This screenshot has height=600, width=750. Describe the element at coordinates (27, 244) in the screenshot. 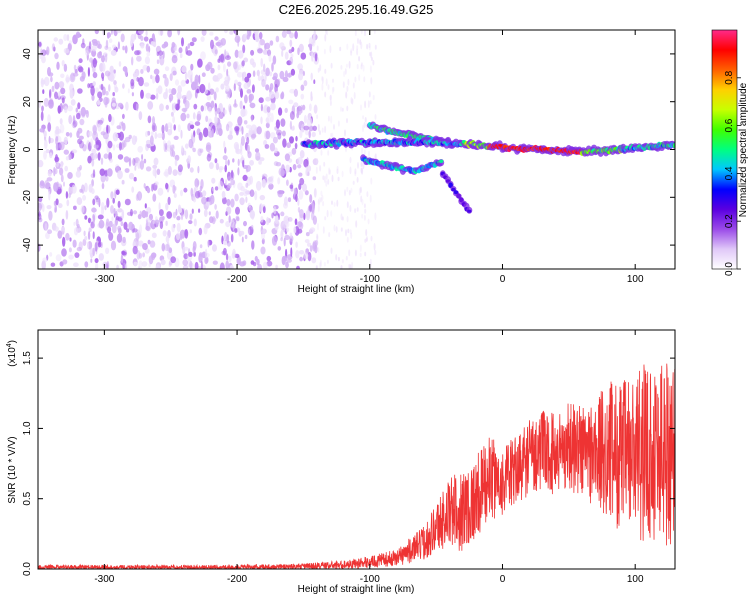

I see `y-tick-label: -40` at that location.